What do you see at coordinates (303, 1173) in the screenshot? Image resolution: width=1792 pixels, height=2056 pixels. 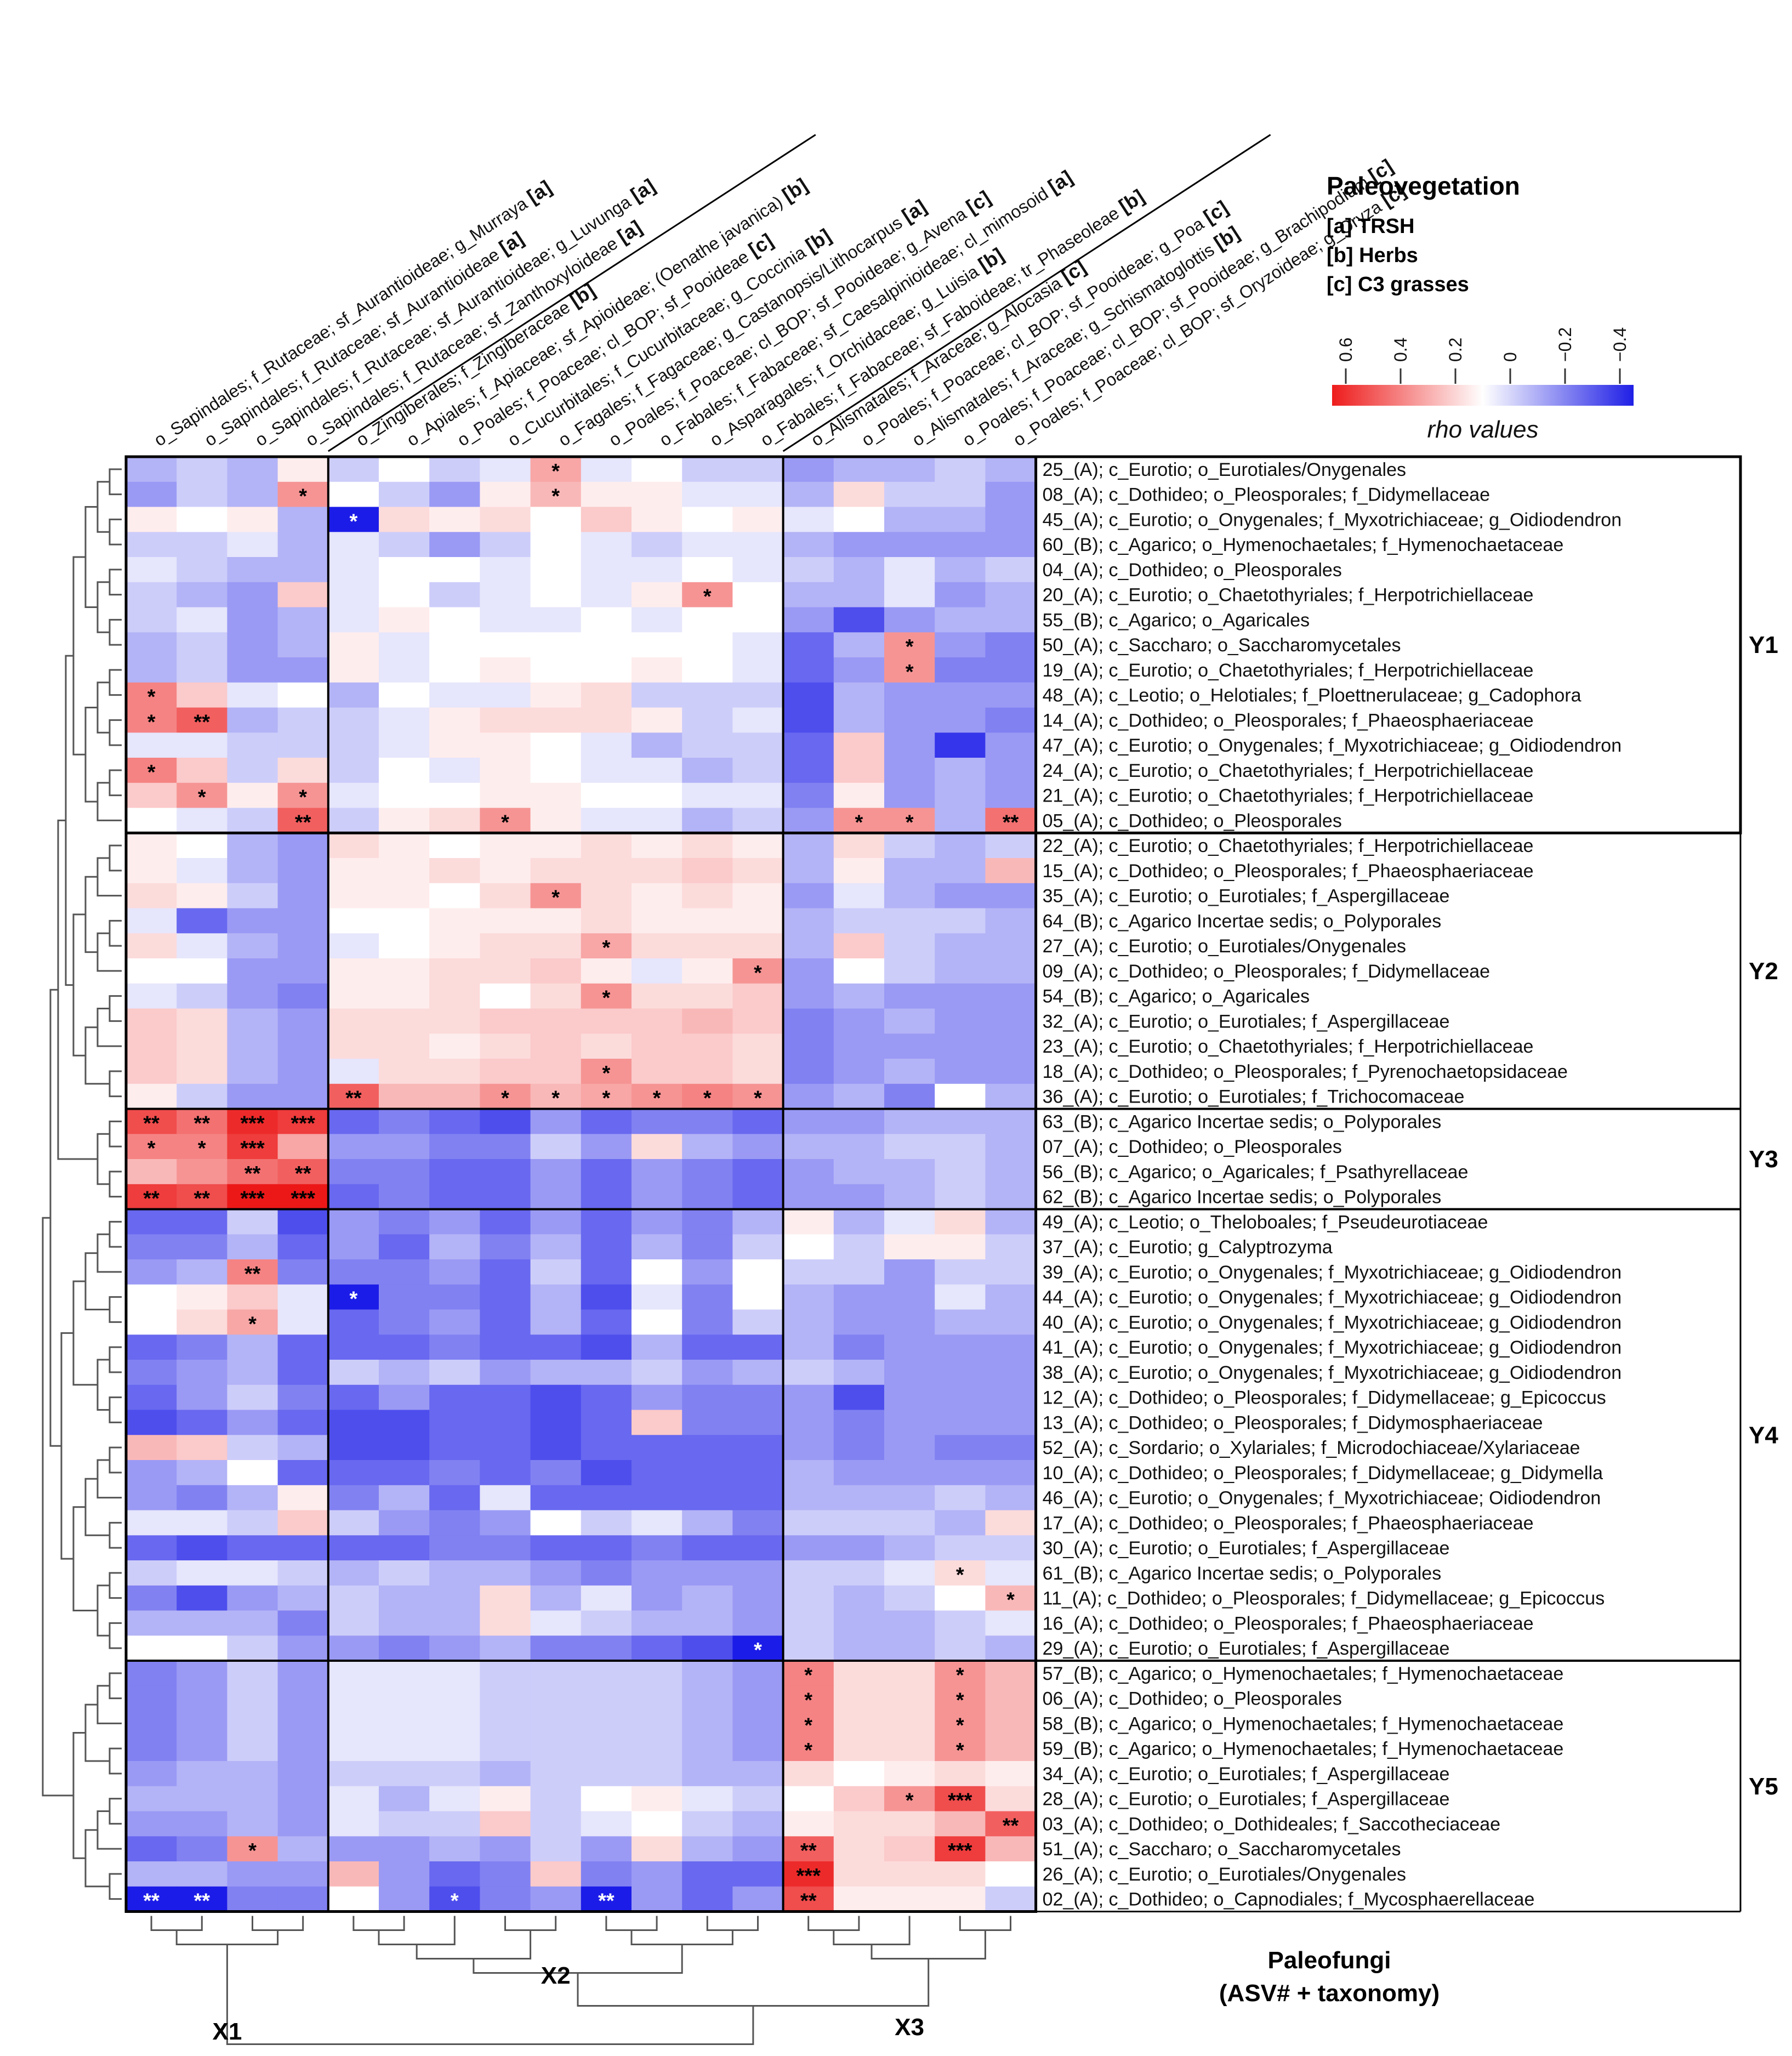 I see `significance-mark: **` at bounding box center [303, 1173].